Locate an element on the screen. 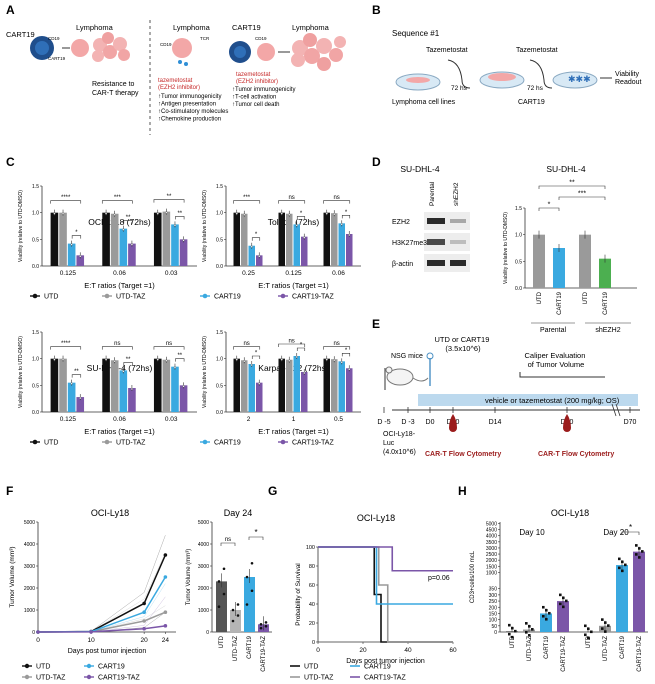 The width and height of the screenshot is (655, 684). y-tick-label: 350 is located at coordinates (493, 590).